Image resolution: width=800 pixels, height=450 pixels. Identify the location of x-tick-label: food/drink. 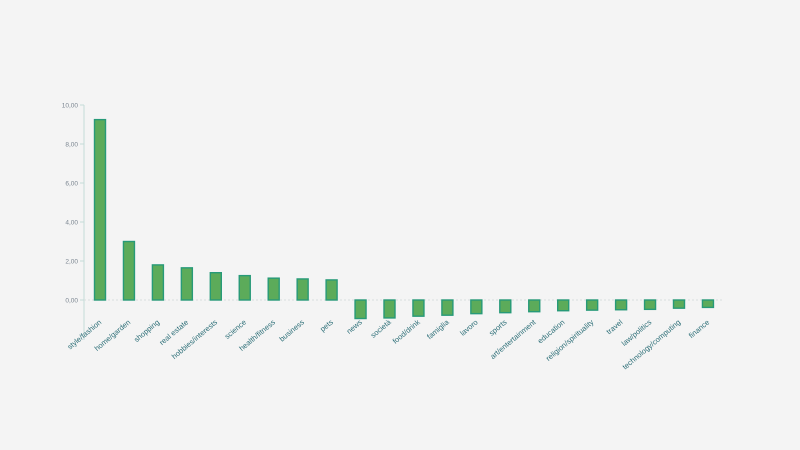
(406, 331).